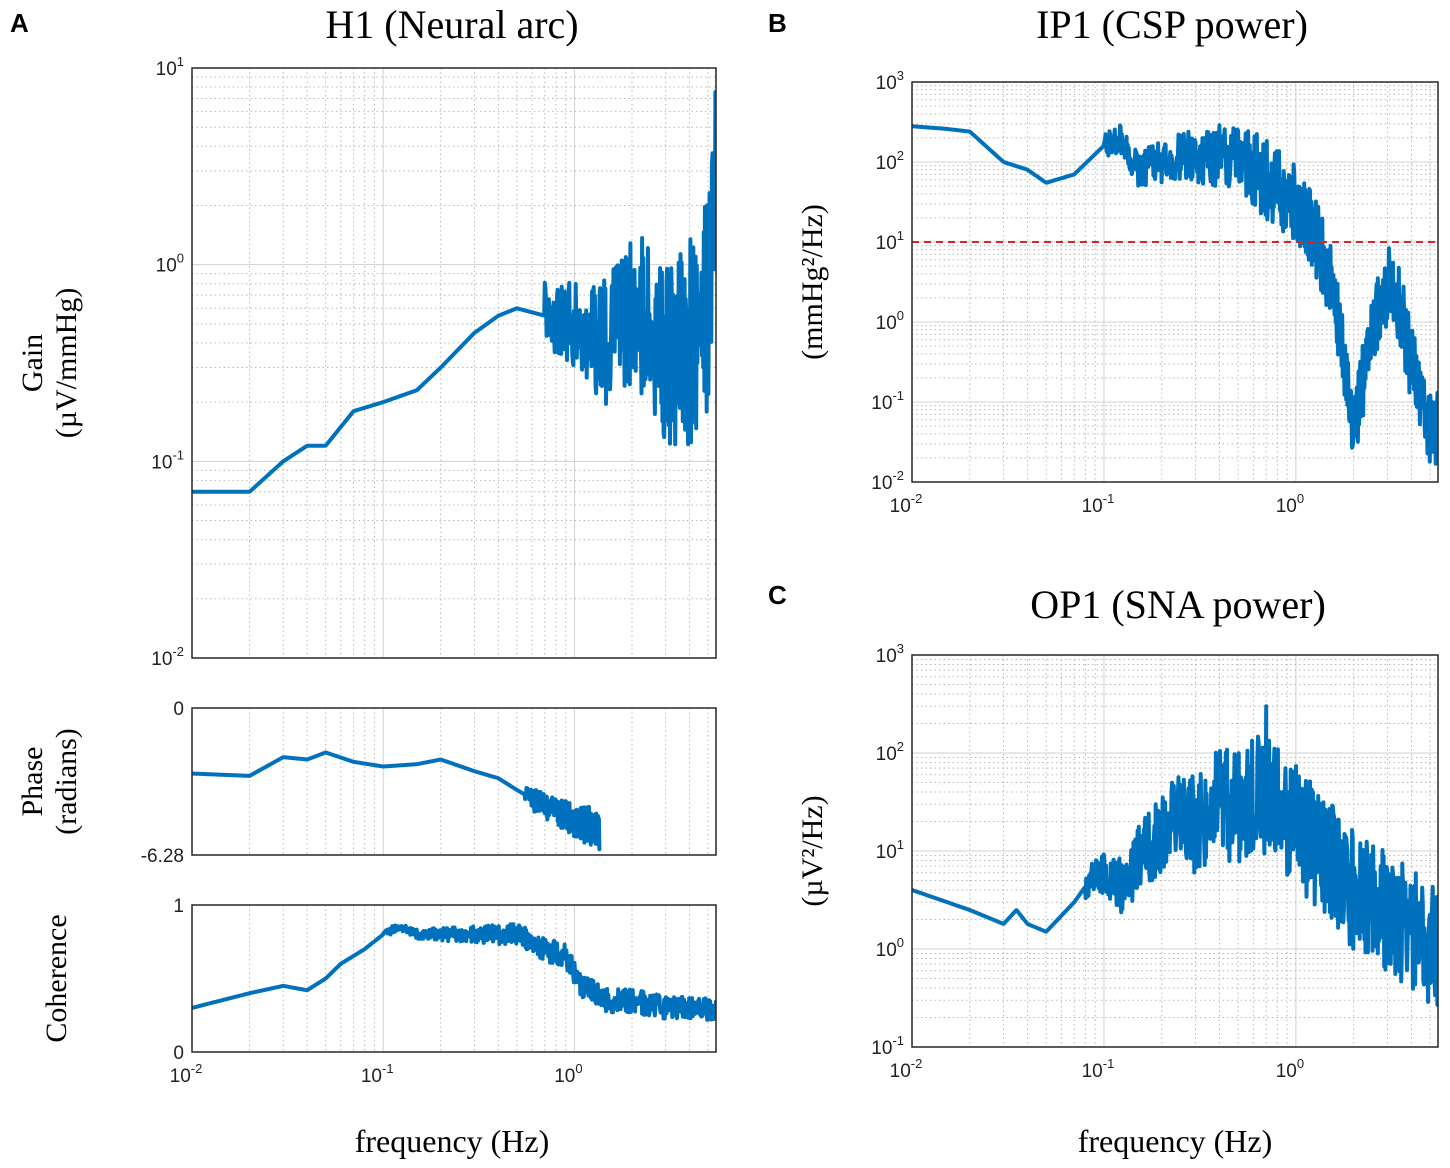  Describe the element at coordinates (451, 24) in the screenshot. I see `panel-title-a: H1 (Neural arc)` at that location.